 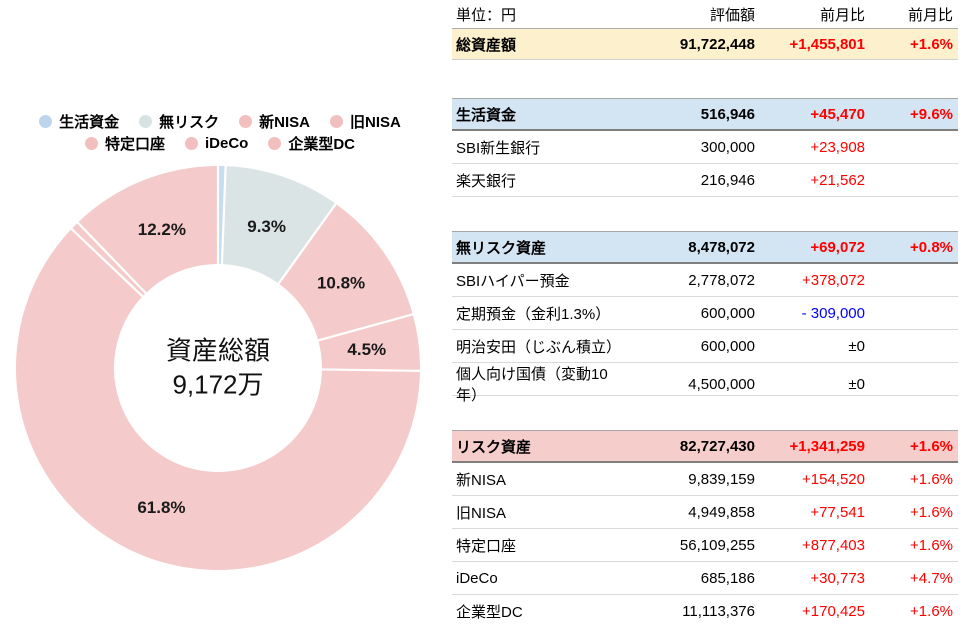 I want to click on table-row-iDeCo: iDeCo 685,186 +30,773 +4.7%, so click(x=705, y=578).